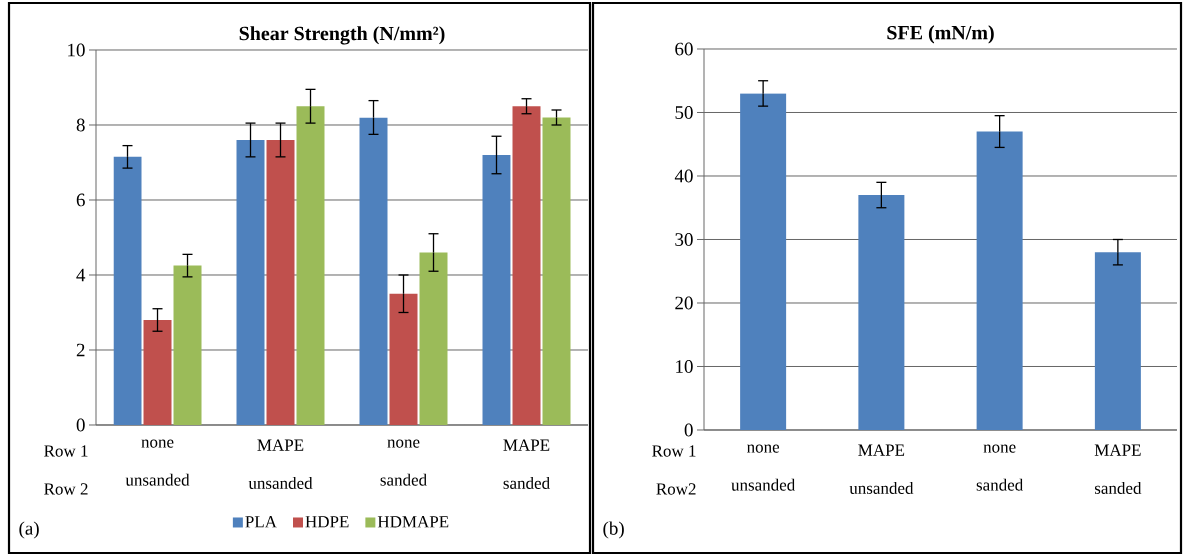 This screenshot has height=556, width=1186. I want to click on y-tick-label: 2, so click(80, 350).